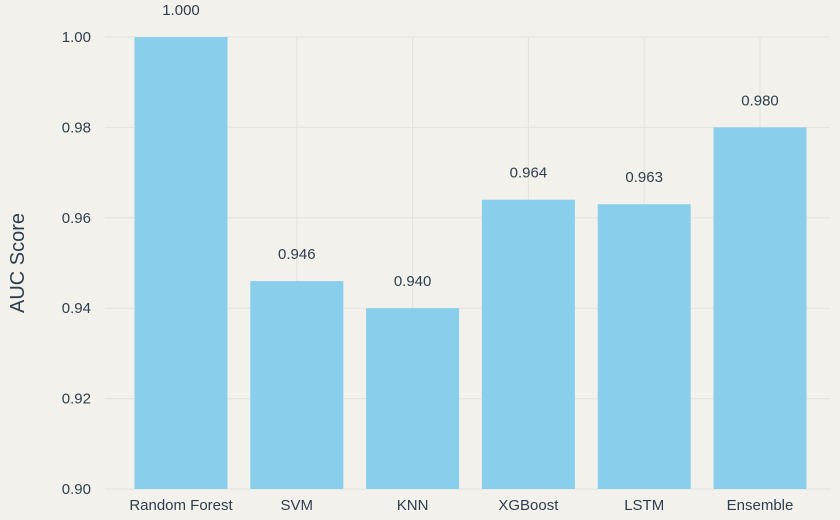 This screenshot has height=520, width=840. I want to click on y-axis-title: AUC Score, so click(18, 263).